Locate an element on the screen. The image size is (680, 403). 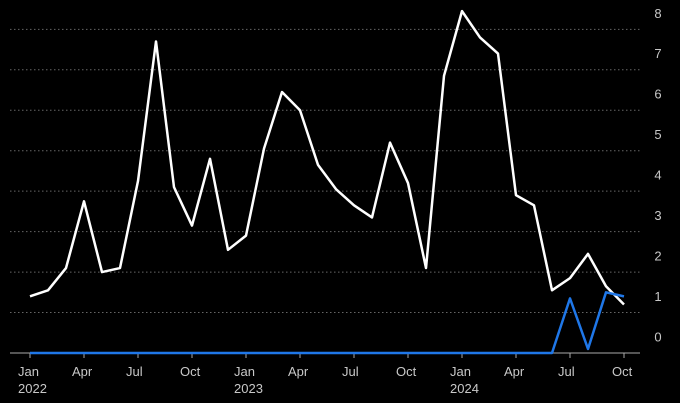
y-tick-label: 4 is located at coordinates (657, 175).